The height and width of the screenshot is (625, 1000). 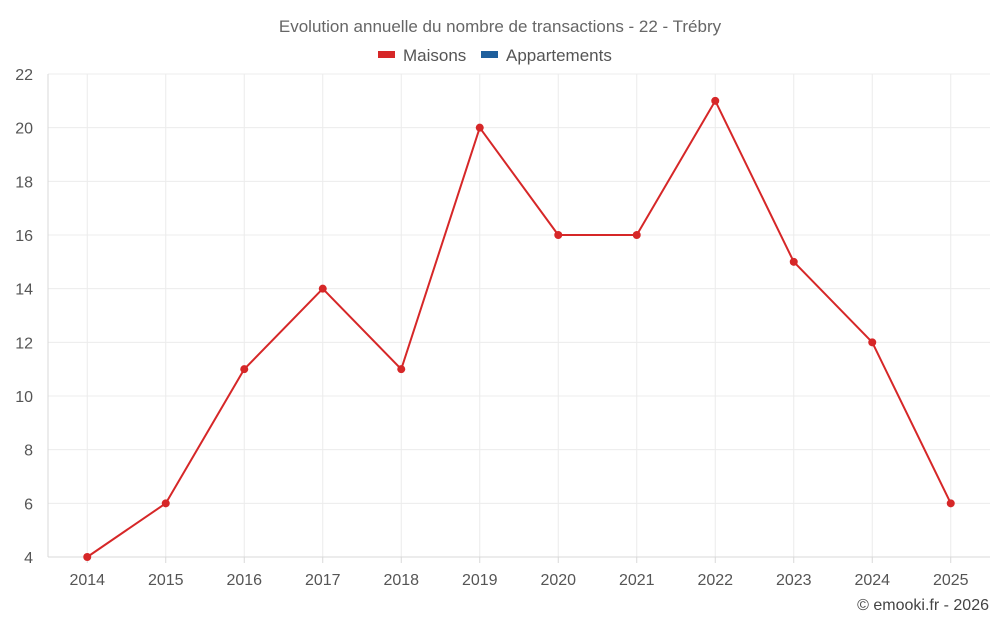 What do you see at coordinates (323, 580) in the screenshot?
I see `x-tick-label: 2017` at bounding box center [323, 580].